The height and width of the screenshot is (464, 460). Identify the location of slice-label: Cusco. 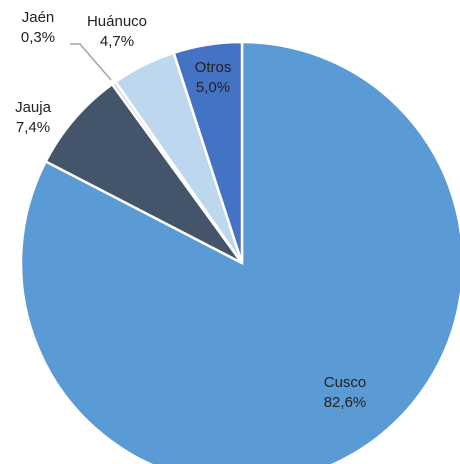
(345, 382).